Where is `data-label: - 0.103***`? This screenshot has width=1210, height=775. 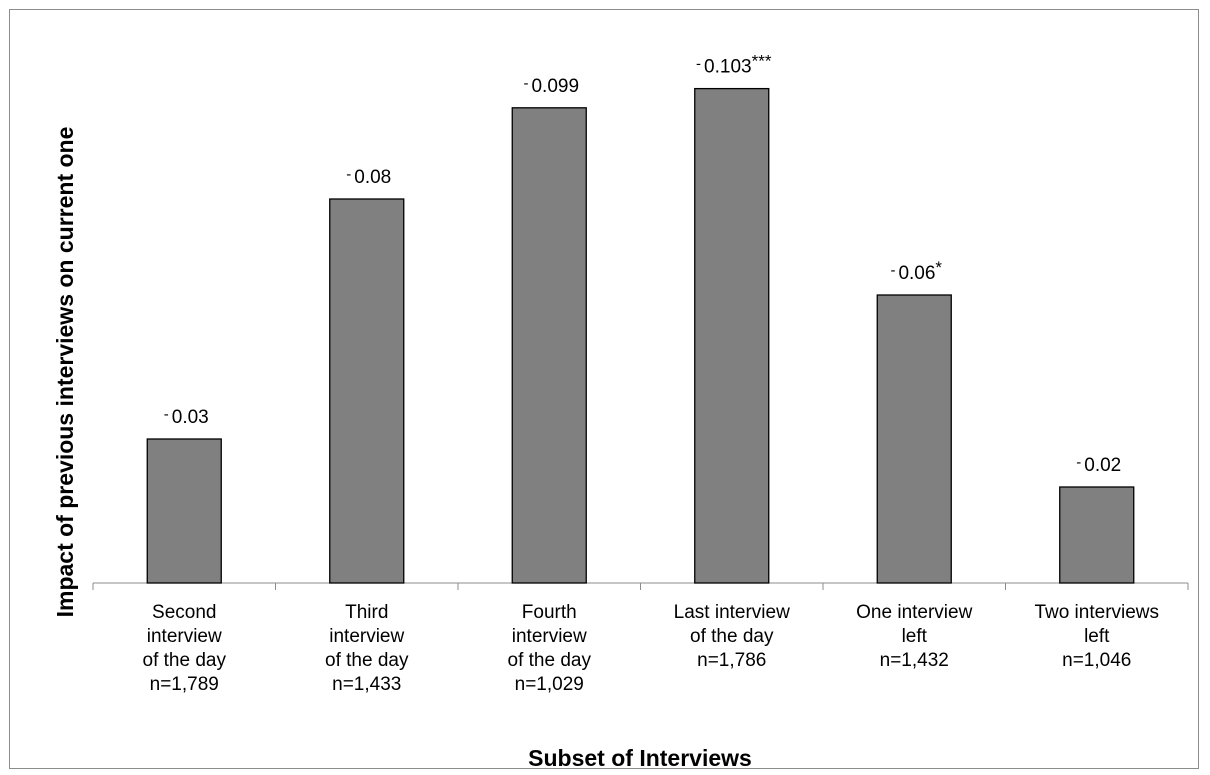 data-label: - 0.103*** is located at coordinates (734, 65).